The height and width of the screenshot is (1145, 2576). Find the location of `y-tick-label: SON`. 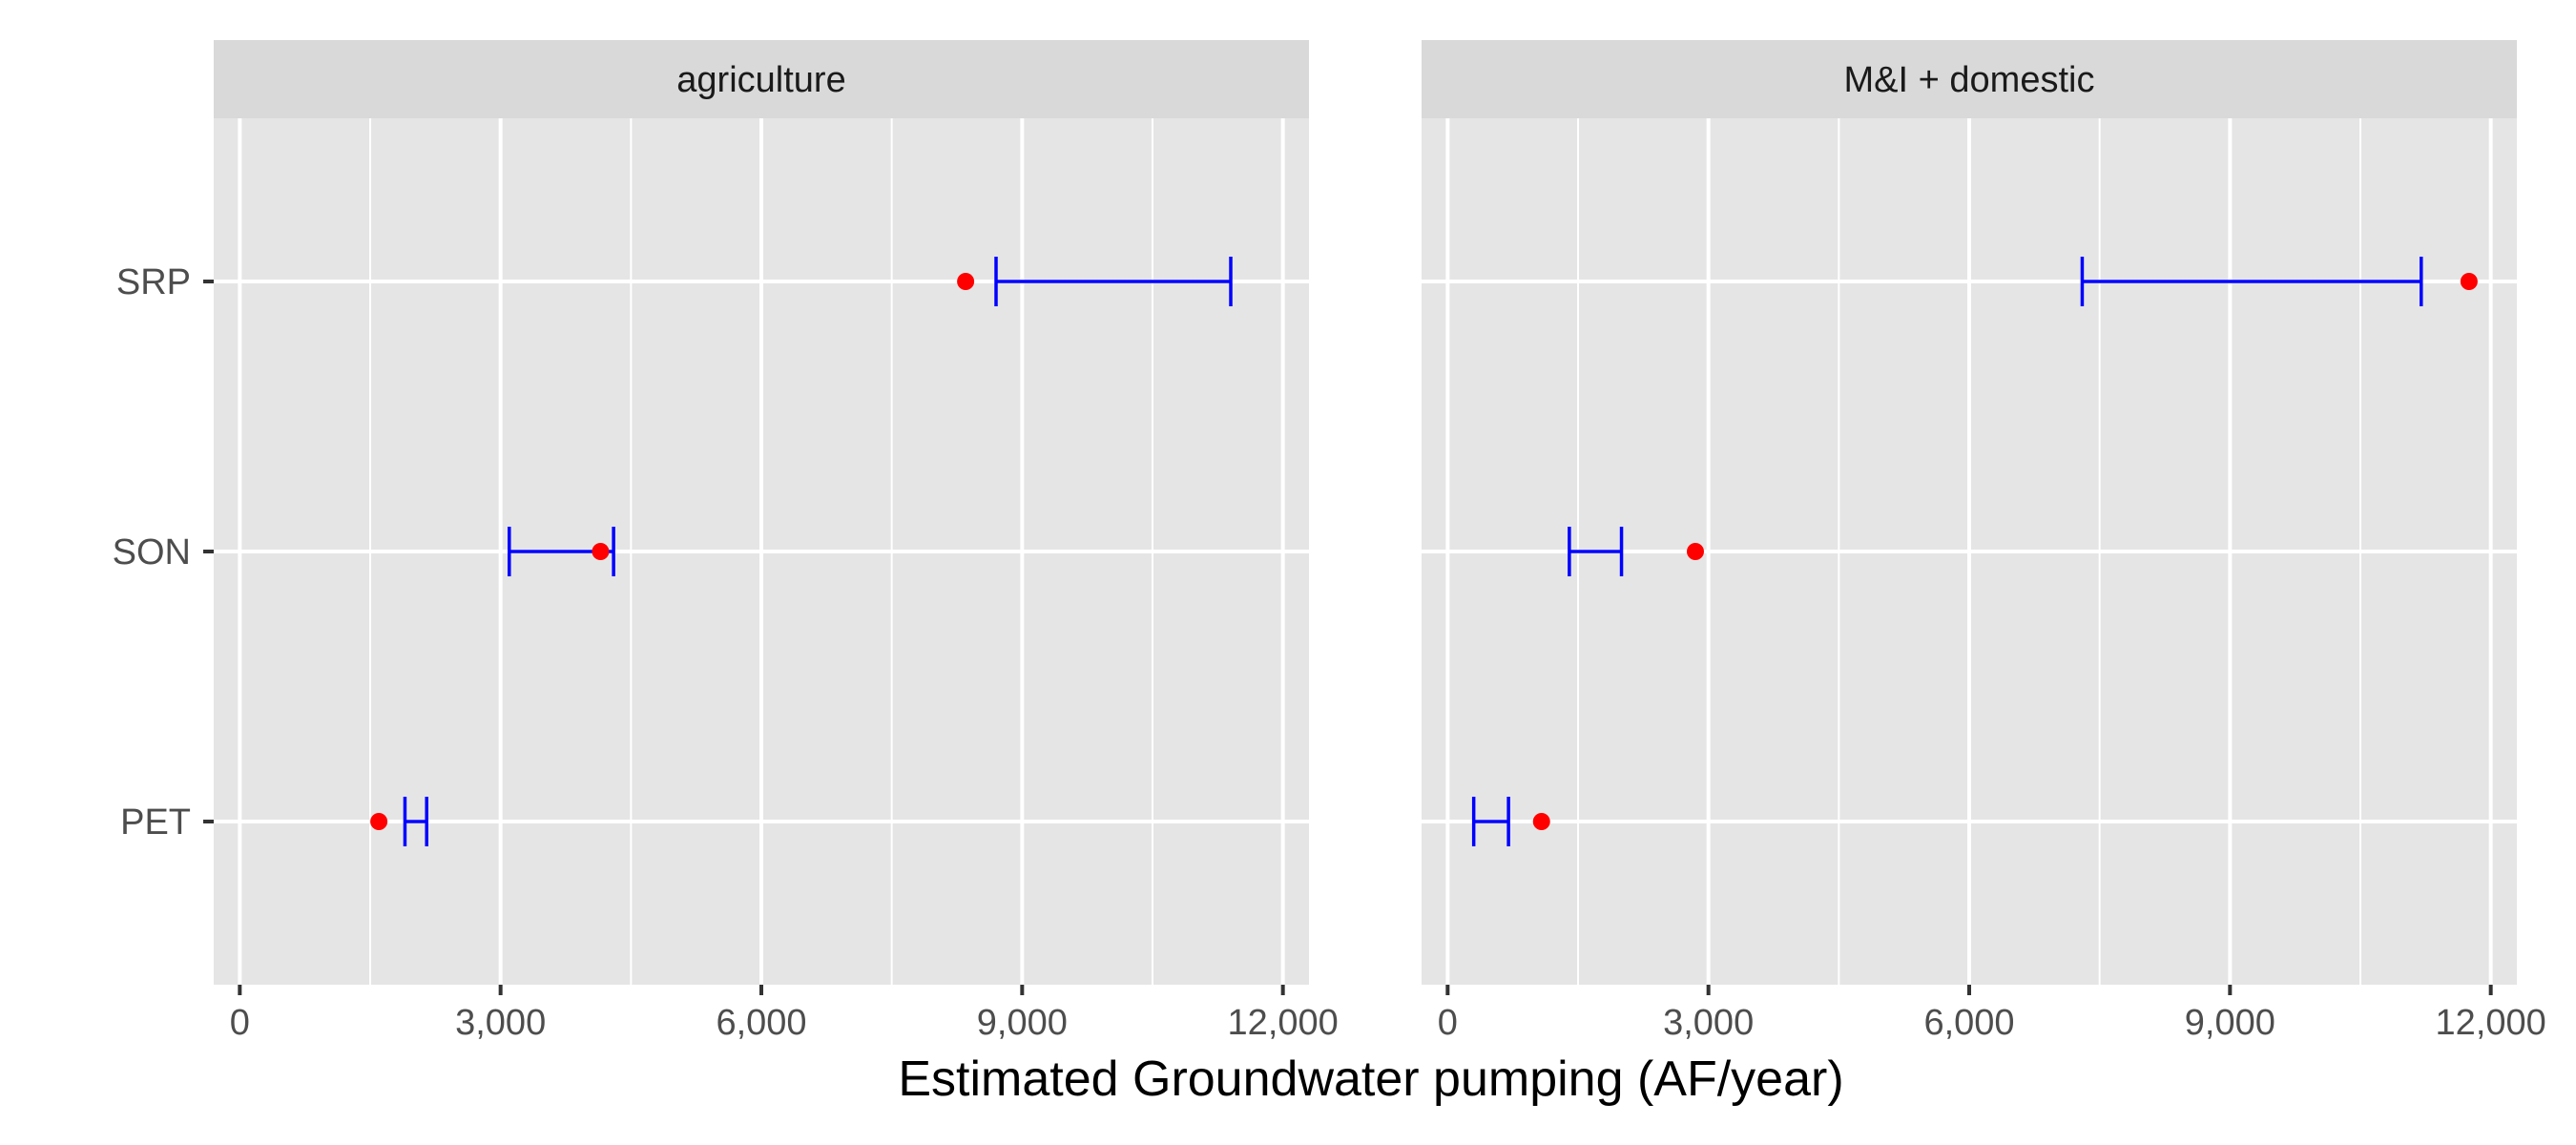

y-tick-label: SON is located at coordinates (152, 552).